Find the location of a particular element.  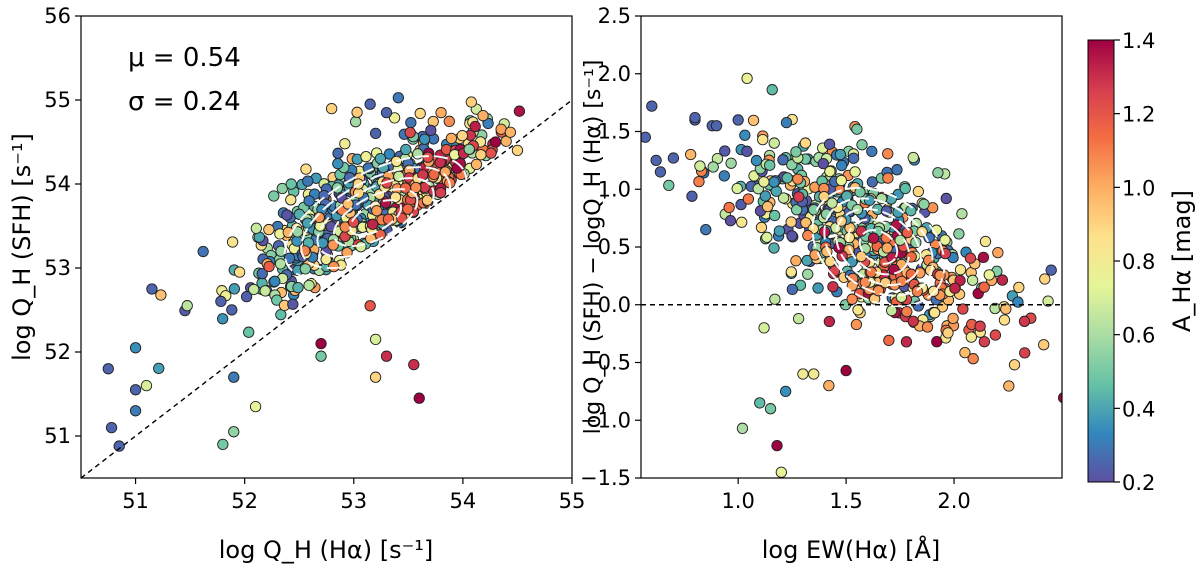

x-tick-label: 53 is located at coordinates (353, 501).